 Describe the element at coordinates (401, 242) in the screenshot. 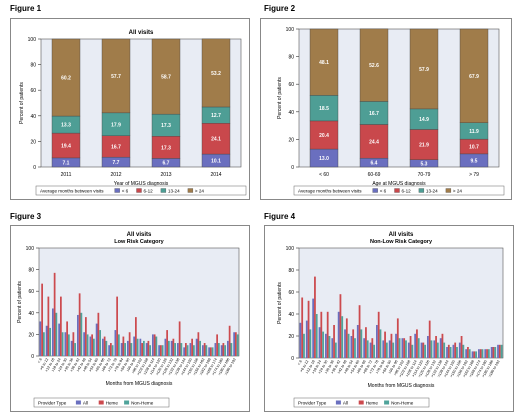

I see `fig4-subtitle: Non-Low Risk Category` at that location.